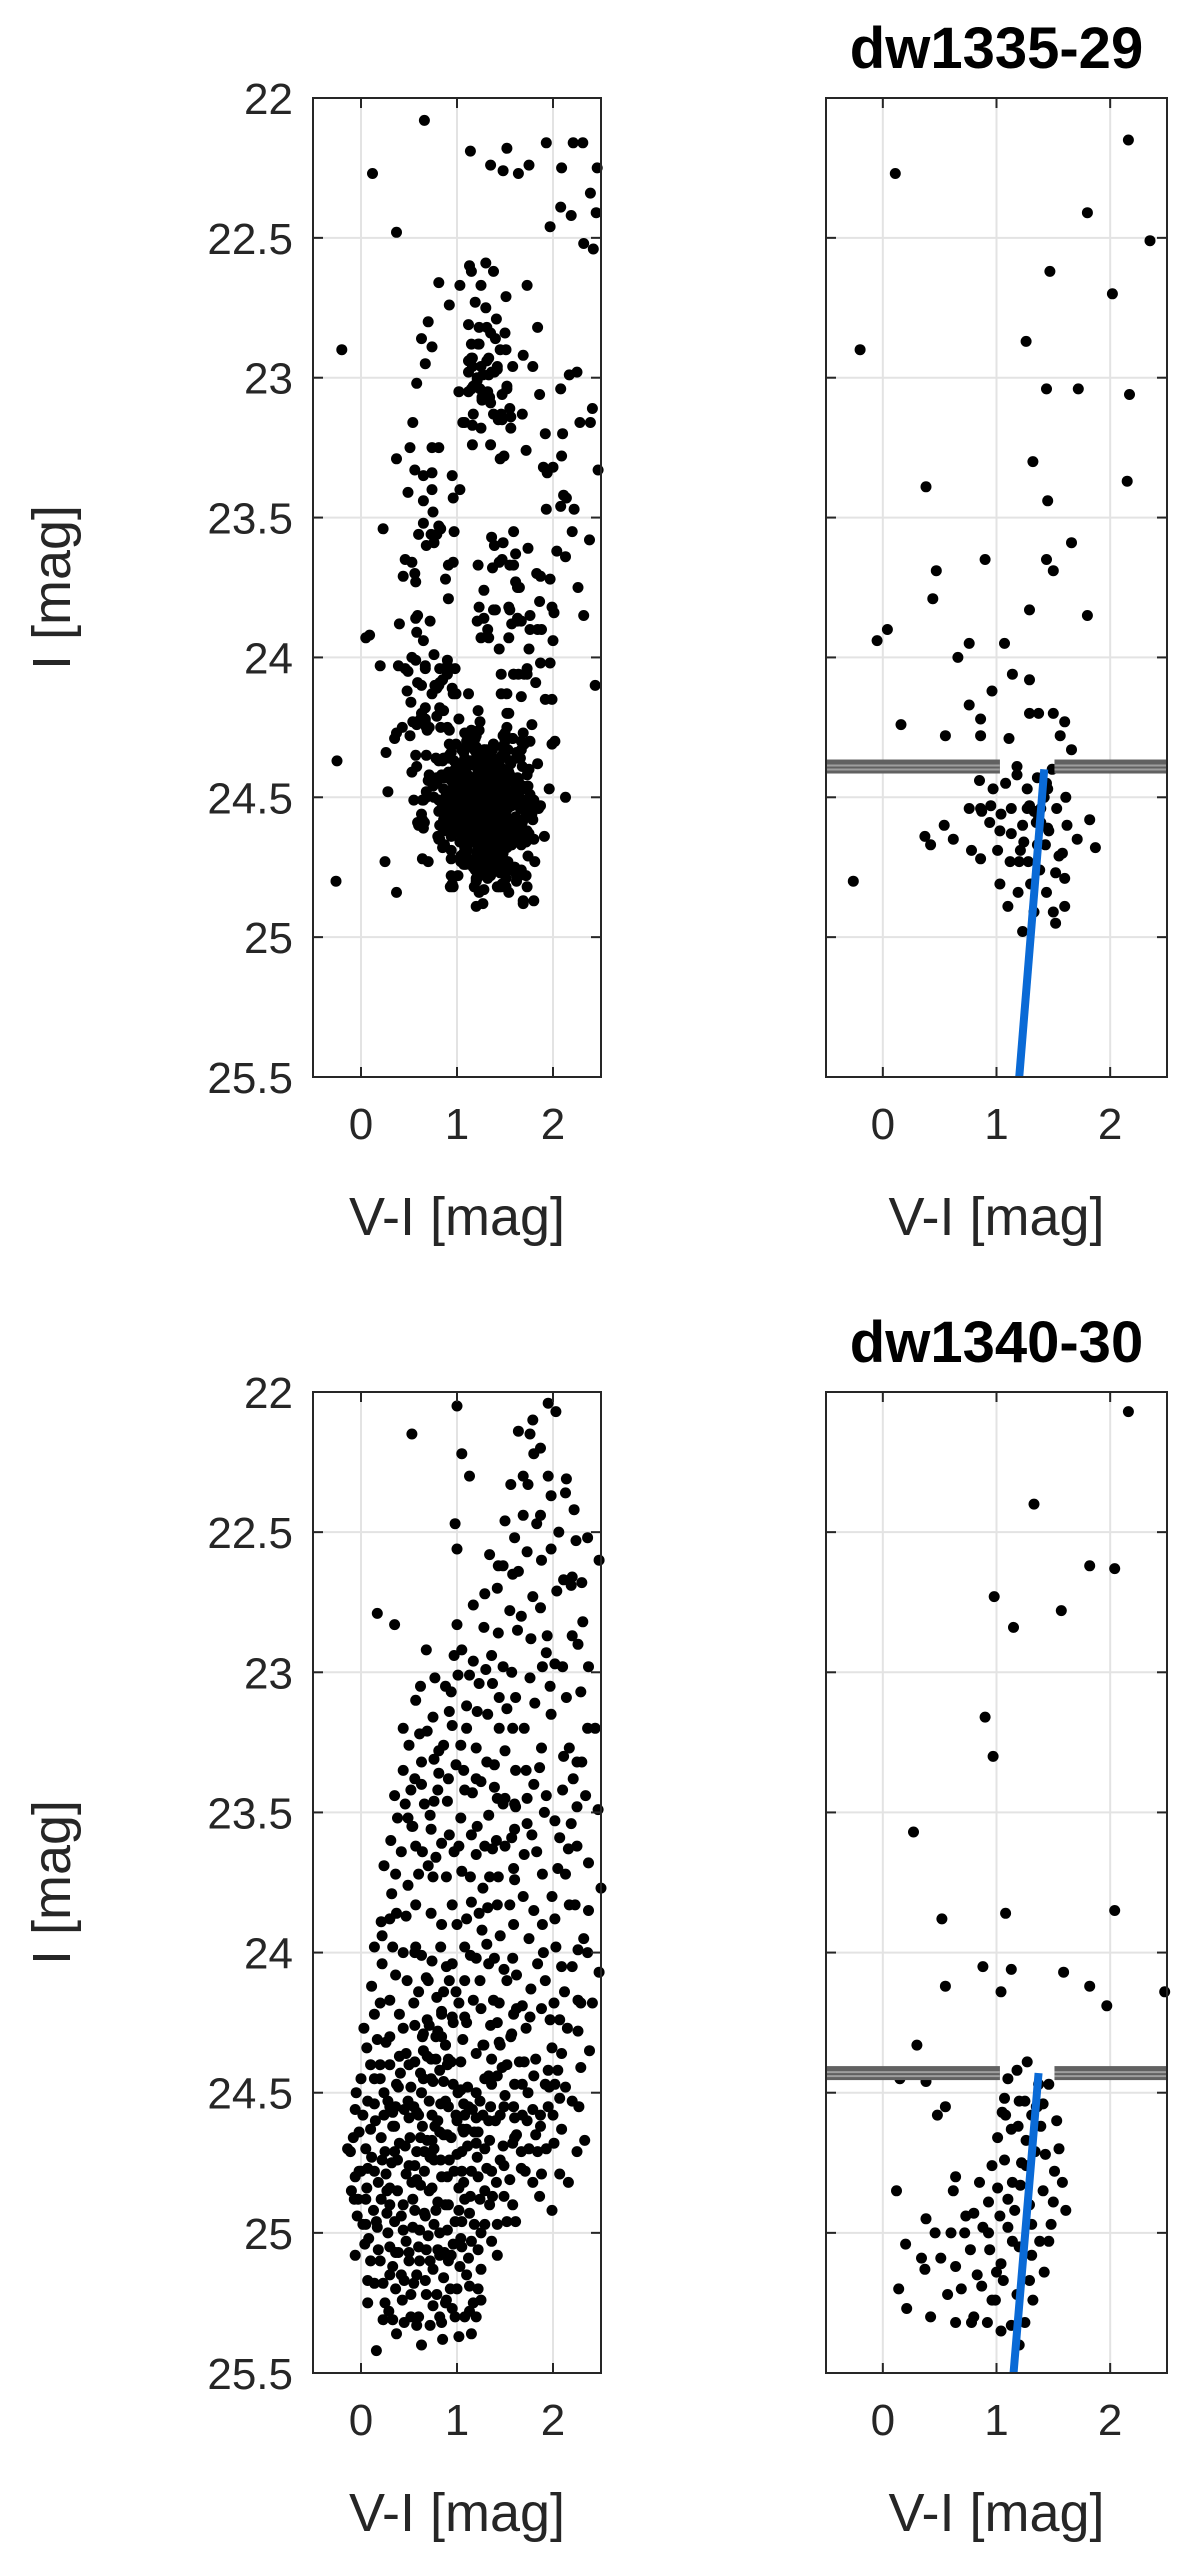 This screenshot has width=1200, height=2575. What do you see at coordinates (268, 658) in the screenshot?
I see `y-tick-label: 24` at bounding box center [268, 658].